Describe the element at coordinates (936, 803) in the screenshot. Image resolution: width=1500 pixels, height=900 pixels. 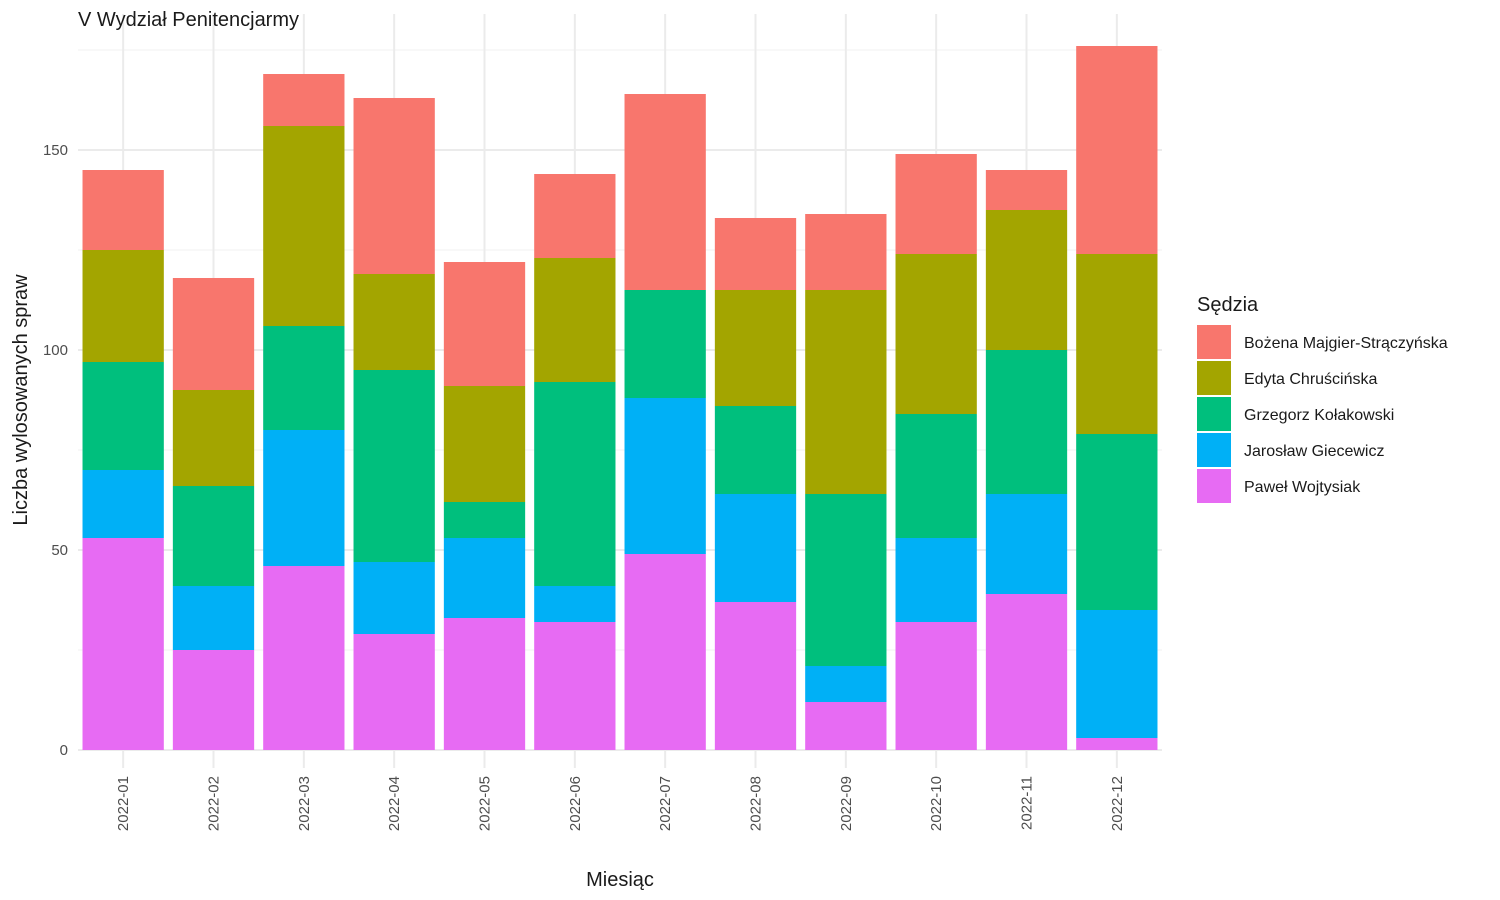
I see `x-tick-label: 2022-10` at that location.